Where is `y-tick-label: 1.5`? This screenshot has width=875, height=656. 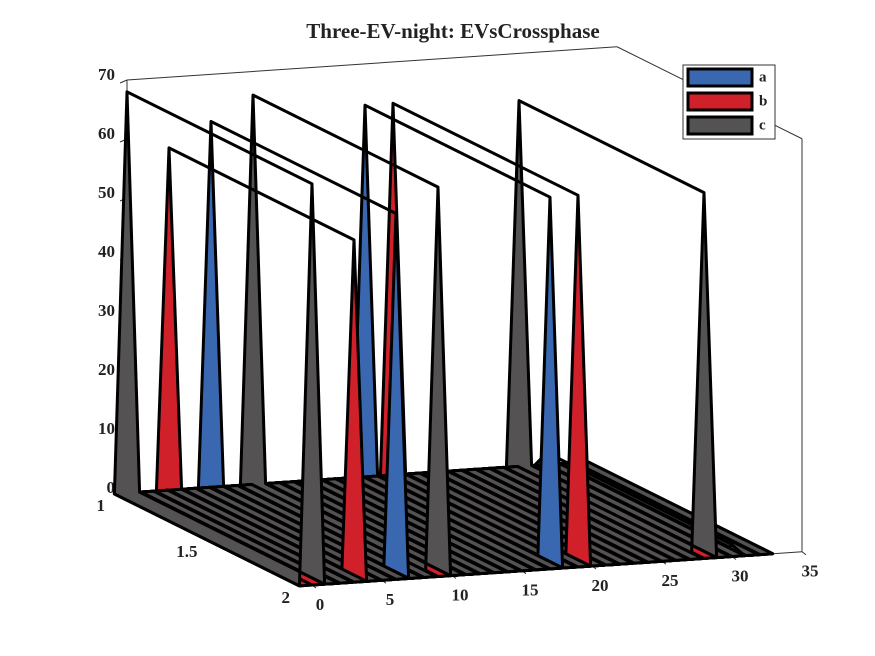
y-tick-label: 1.5 is located at coordinates (186, 551).